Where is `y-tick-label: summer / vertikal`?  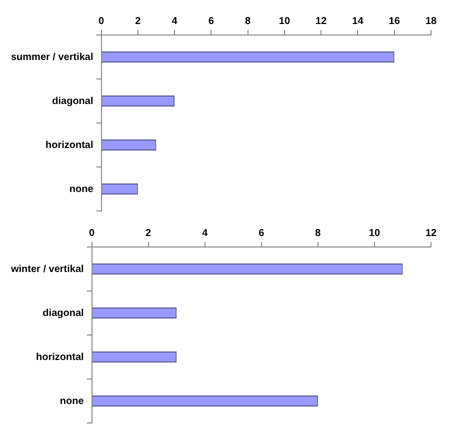
y-tick-label: summer / vertikal is located at coordinates (52, 57).